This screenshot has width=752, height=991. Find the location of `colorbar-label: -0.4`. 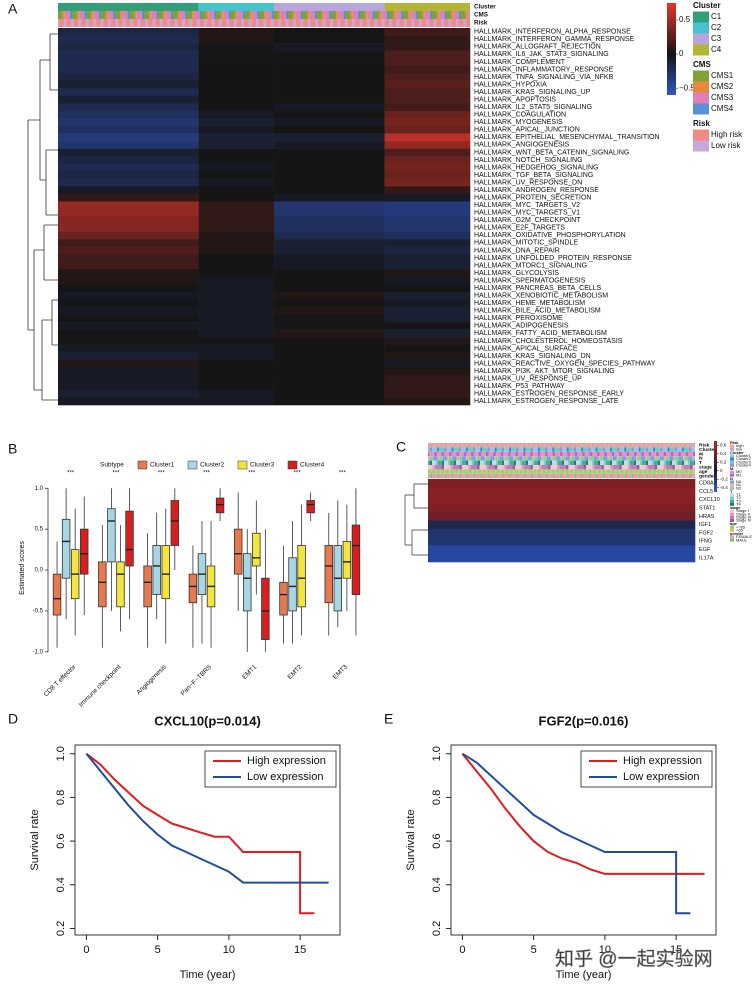

colorbar-label: -0.4 is located at coordinates (724, 487).